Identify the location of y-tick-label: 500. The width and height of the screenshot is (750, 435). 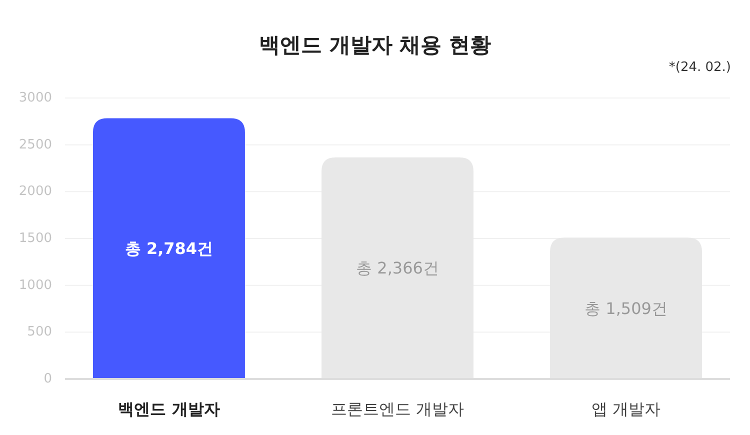
(39, 332).